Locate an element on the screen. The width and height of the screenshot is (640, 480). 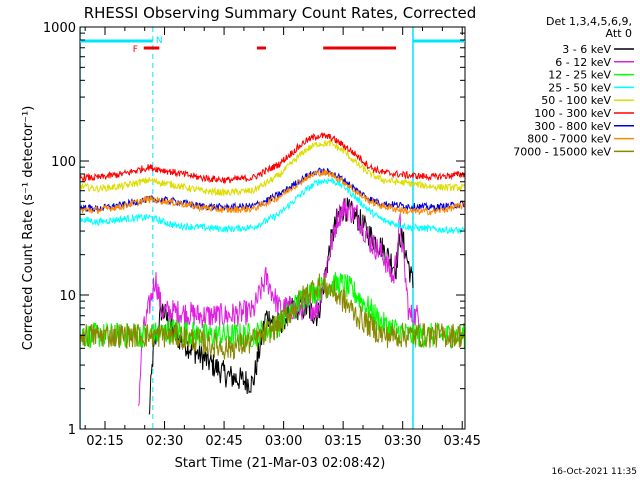
legend-label: 800 - 7000 keV is located at coordinates (569, 139).